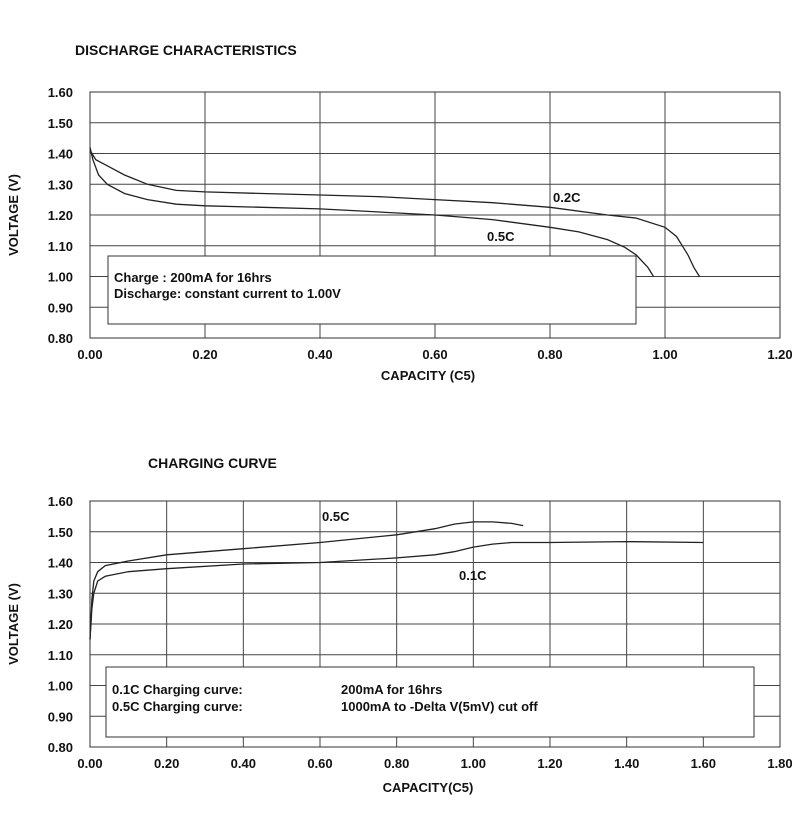 This screenshot has width=800, height=819. Describe the element at coordinates (227, 293) in the screenshot. I see `annotation-text: Discharge: constant current to 1.00V` at that location.